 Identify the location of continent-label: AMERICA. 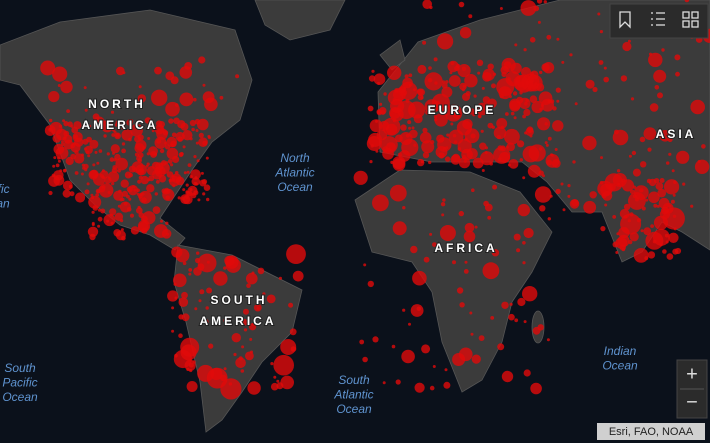
(120, 125).